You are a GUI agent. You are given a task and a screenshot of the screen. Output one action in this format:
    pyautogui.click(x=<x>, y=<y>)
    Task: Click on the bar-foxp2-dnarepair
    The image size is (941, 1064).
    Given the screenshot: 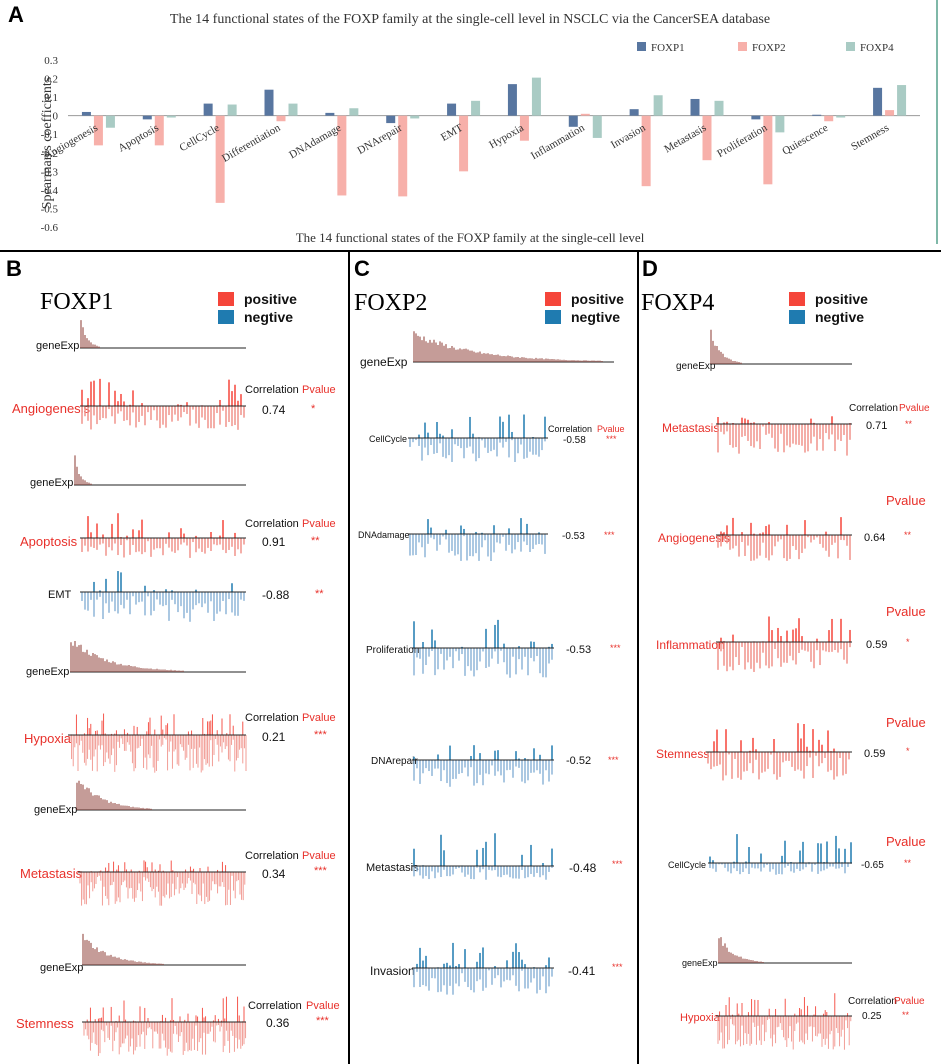 What is the action you would take?
    pyautogui.click(x=403, y=156)
    